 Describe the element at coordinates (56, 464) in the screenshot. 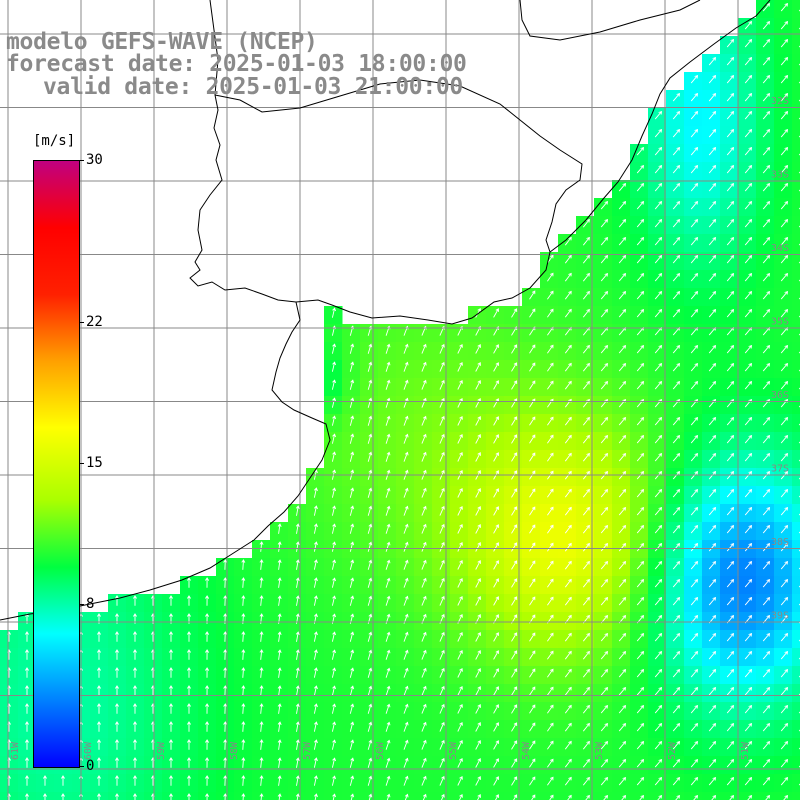

I see `colorbar` at that location.